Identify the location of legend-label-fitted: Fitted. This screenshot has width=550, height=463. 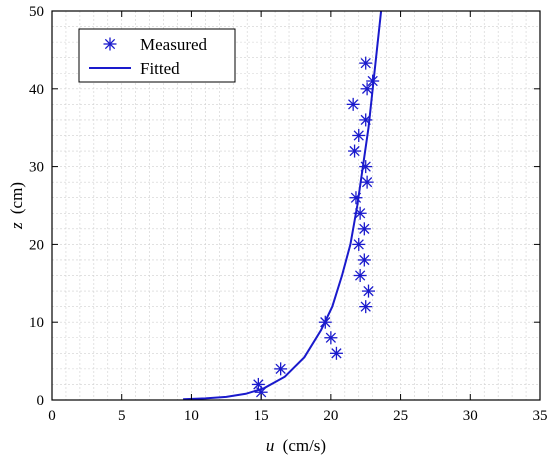
(160, 68).